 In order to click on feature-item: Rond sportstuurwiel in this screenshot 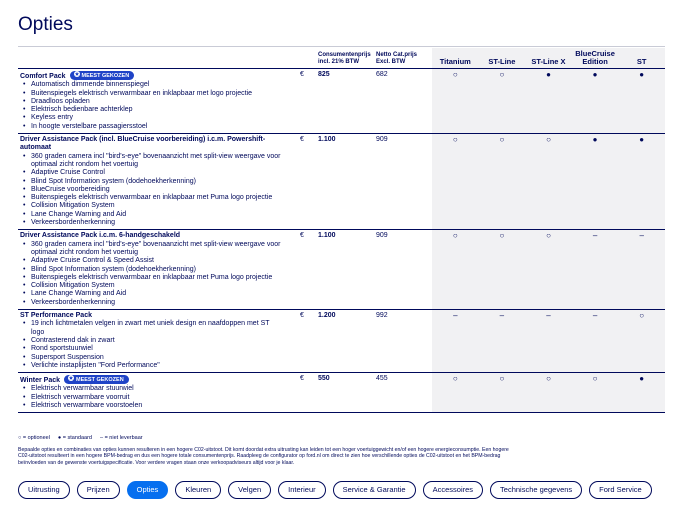, I will do `click(152, 349)`.